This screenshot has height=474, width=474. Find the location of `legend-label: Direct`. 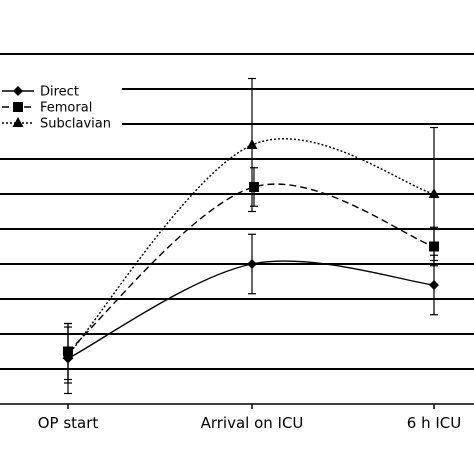

legend-label: Direct is located at coordinates (59, 92).